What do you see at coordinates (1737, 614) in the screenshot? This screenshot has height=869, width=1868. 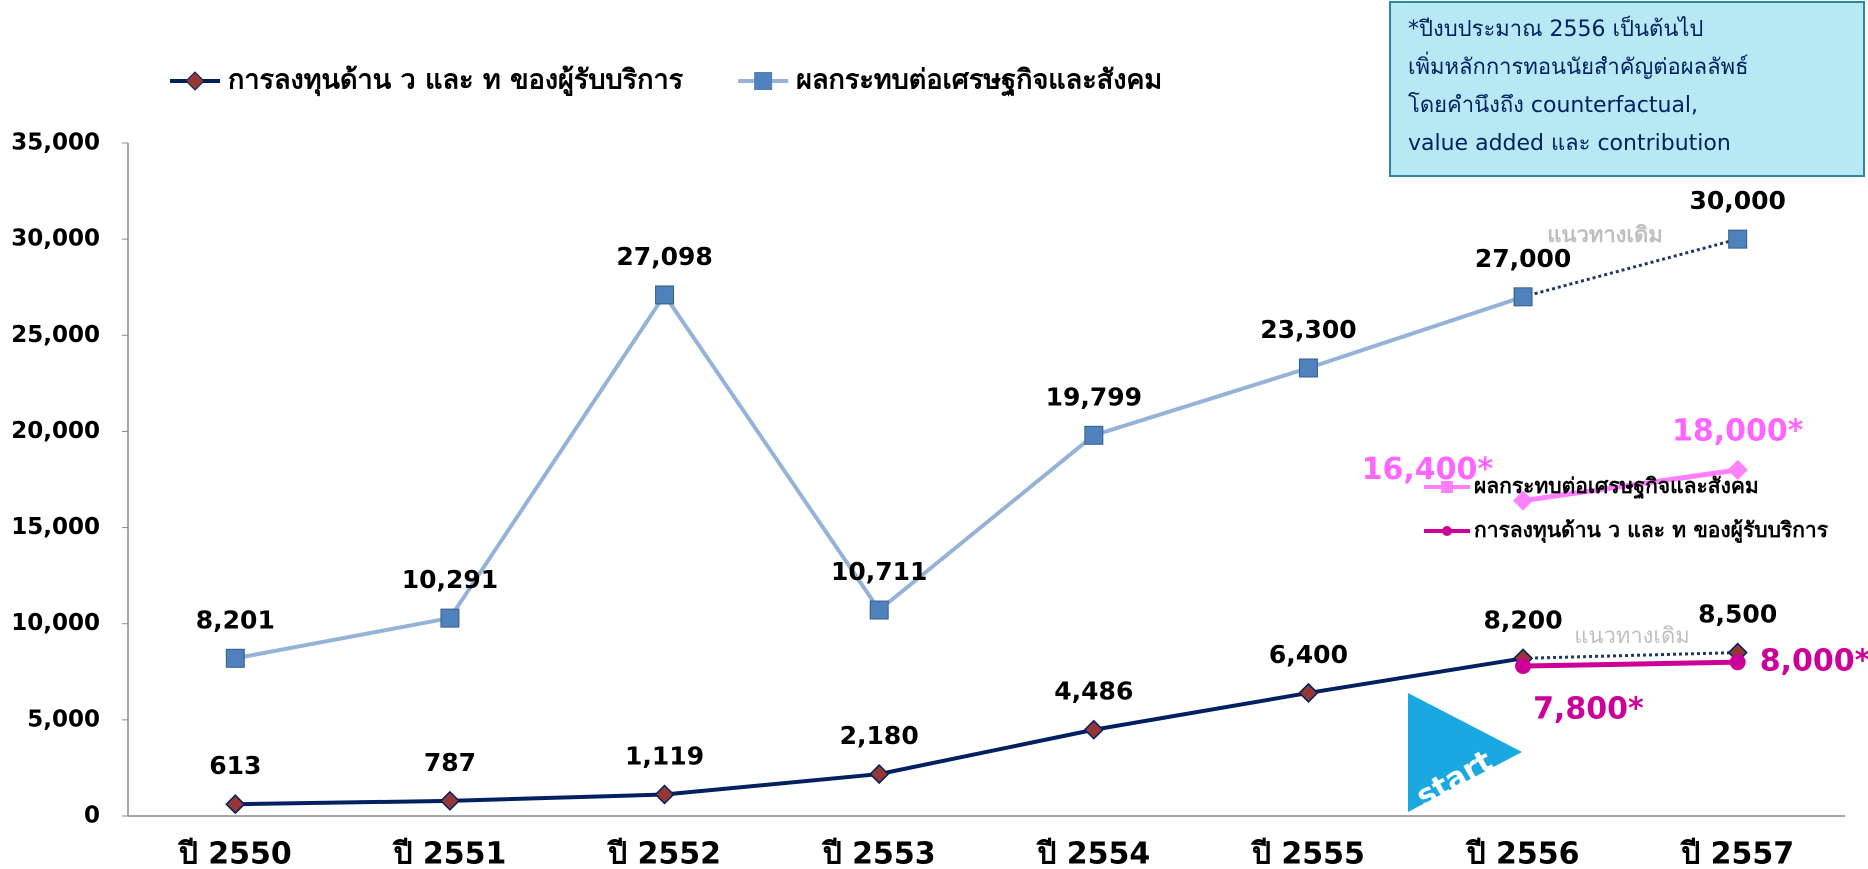 I see `data-label: 8,500` at bounding box center [1737, 614].